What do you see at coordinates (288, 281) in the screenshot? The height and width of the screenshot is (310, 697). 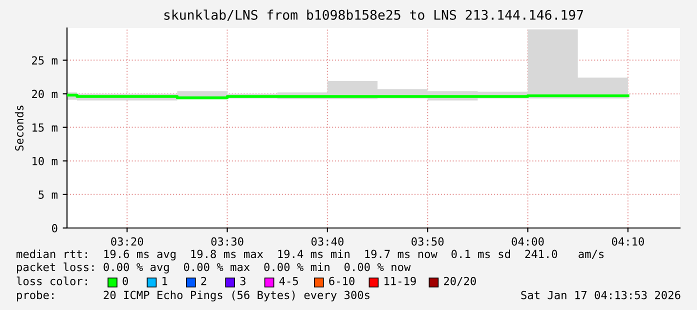 I see `text: 4-5` at bounding box center [288, 281].